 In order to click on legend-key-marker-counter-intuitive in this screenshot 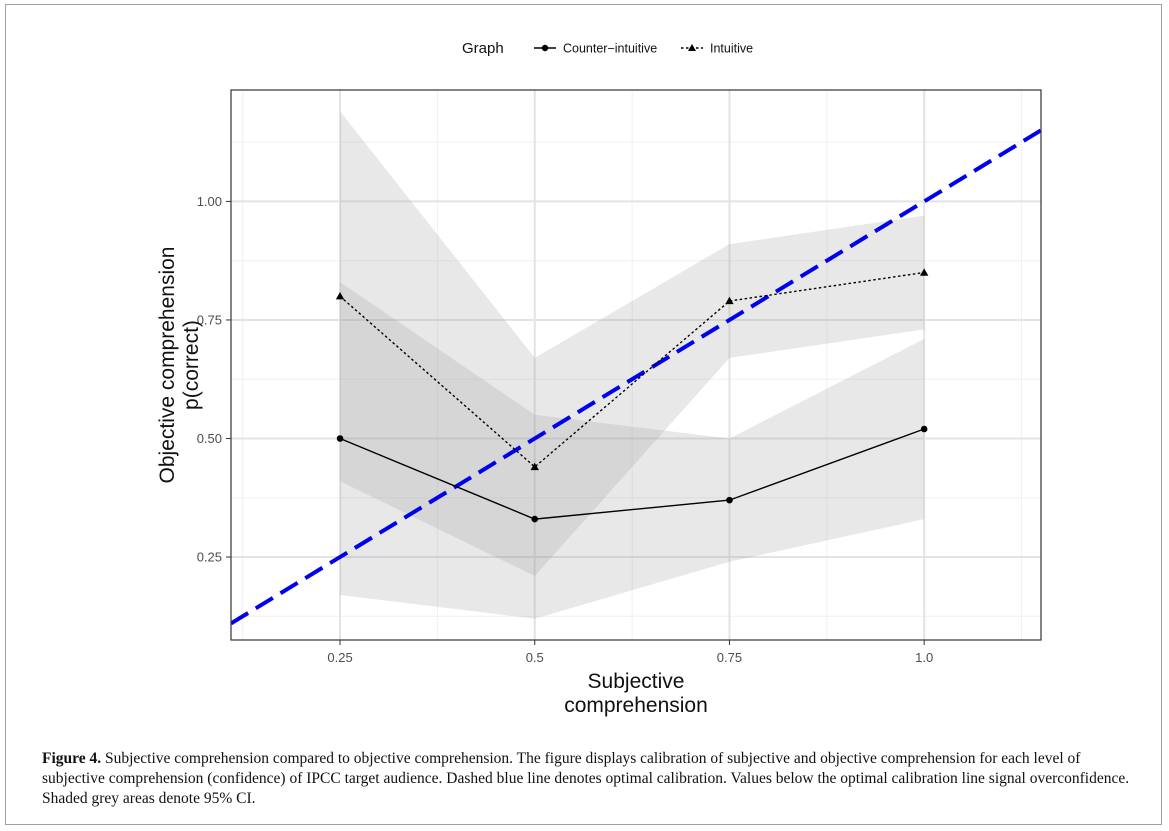, I will do `click(545, 48)`.